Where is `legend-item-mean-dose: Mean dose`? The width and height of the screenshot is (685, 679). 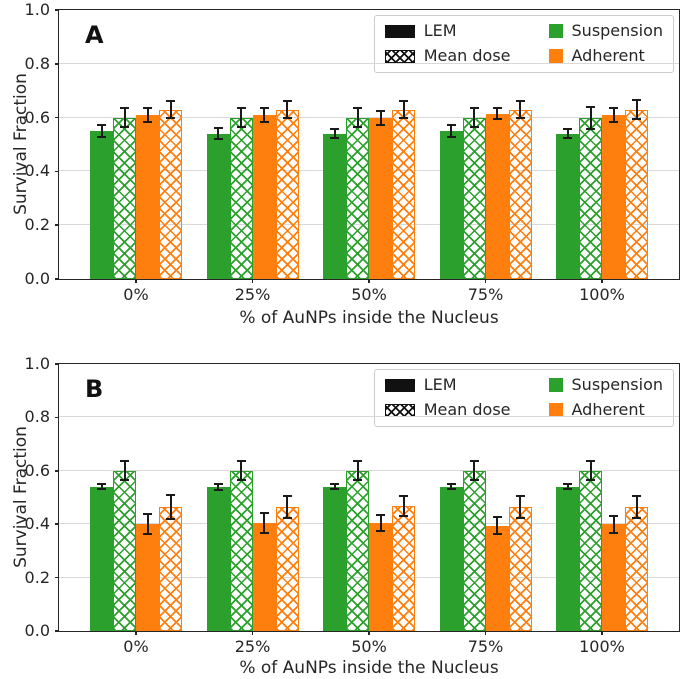 legend-item-mean-dose: Mean dose is located at coordinates (447, 410).